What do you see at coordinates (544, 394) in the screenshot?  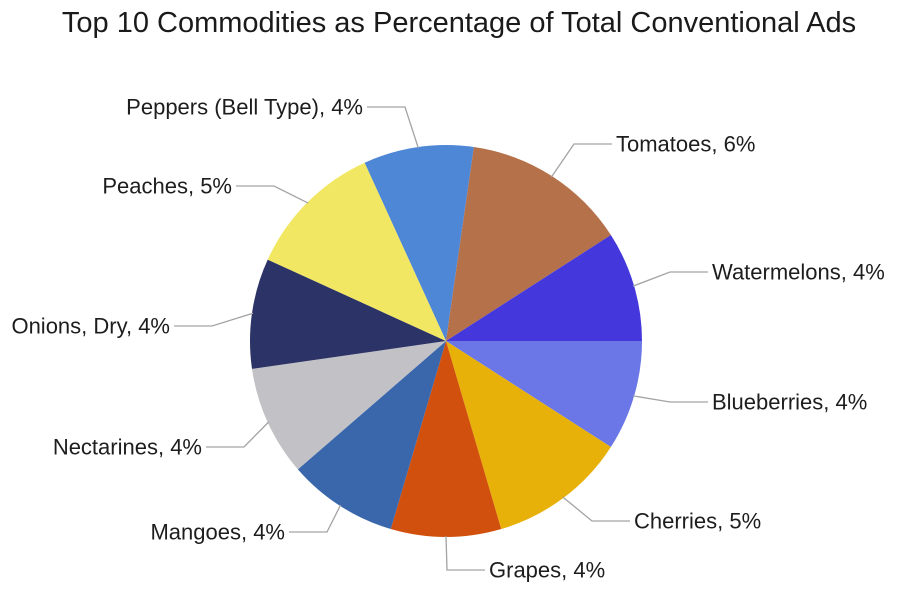 I see `pie-slice-blueberries` at bounding box center [544, 394].